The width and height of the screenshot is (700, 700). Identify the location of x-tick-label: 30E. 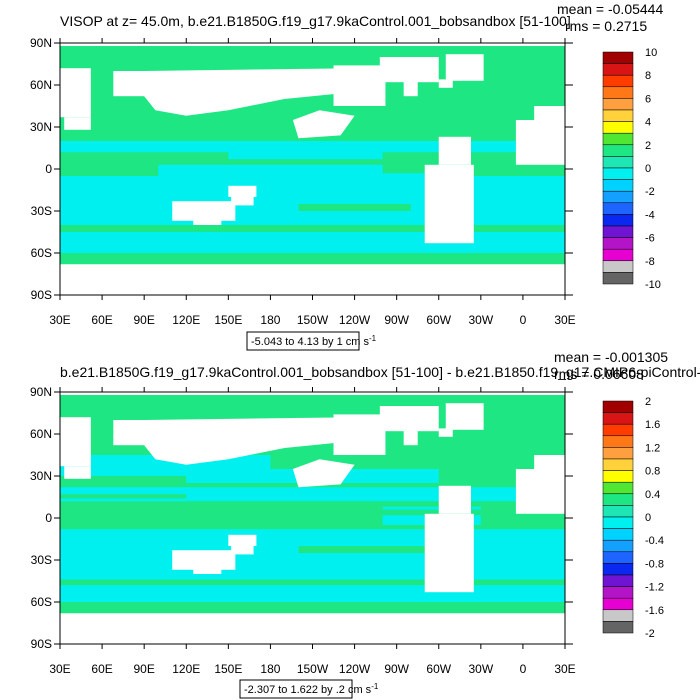
(59, 320).